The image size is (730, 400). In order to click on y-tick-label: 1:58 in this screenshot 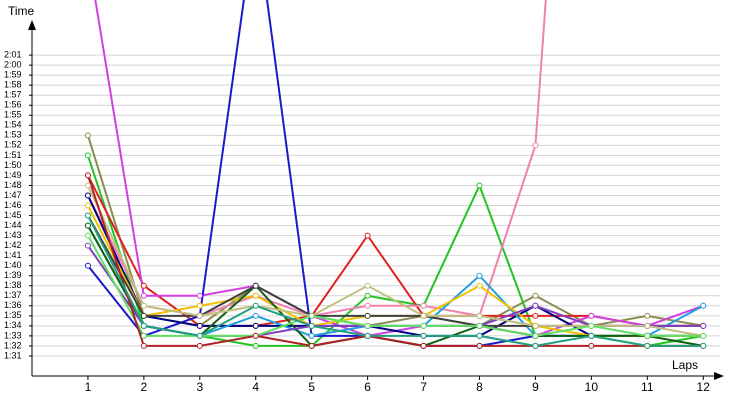, I will do `click(13, 85)`.